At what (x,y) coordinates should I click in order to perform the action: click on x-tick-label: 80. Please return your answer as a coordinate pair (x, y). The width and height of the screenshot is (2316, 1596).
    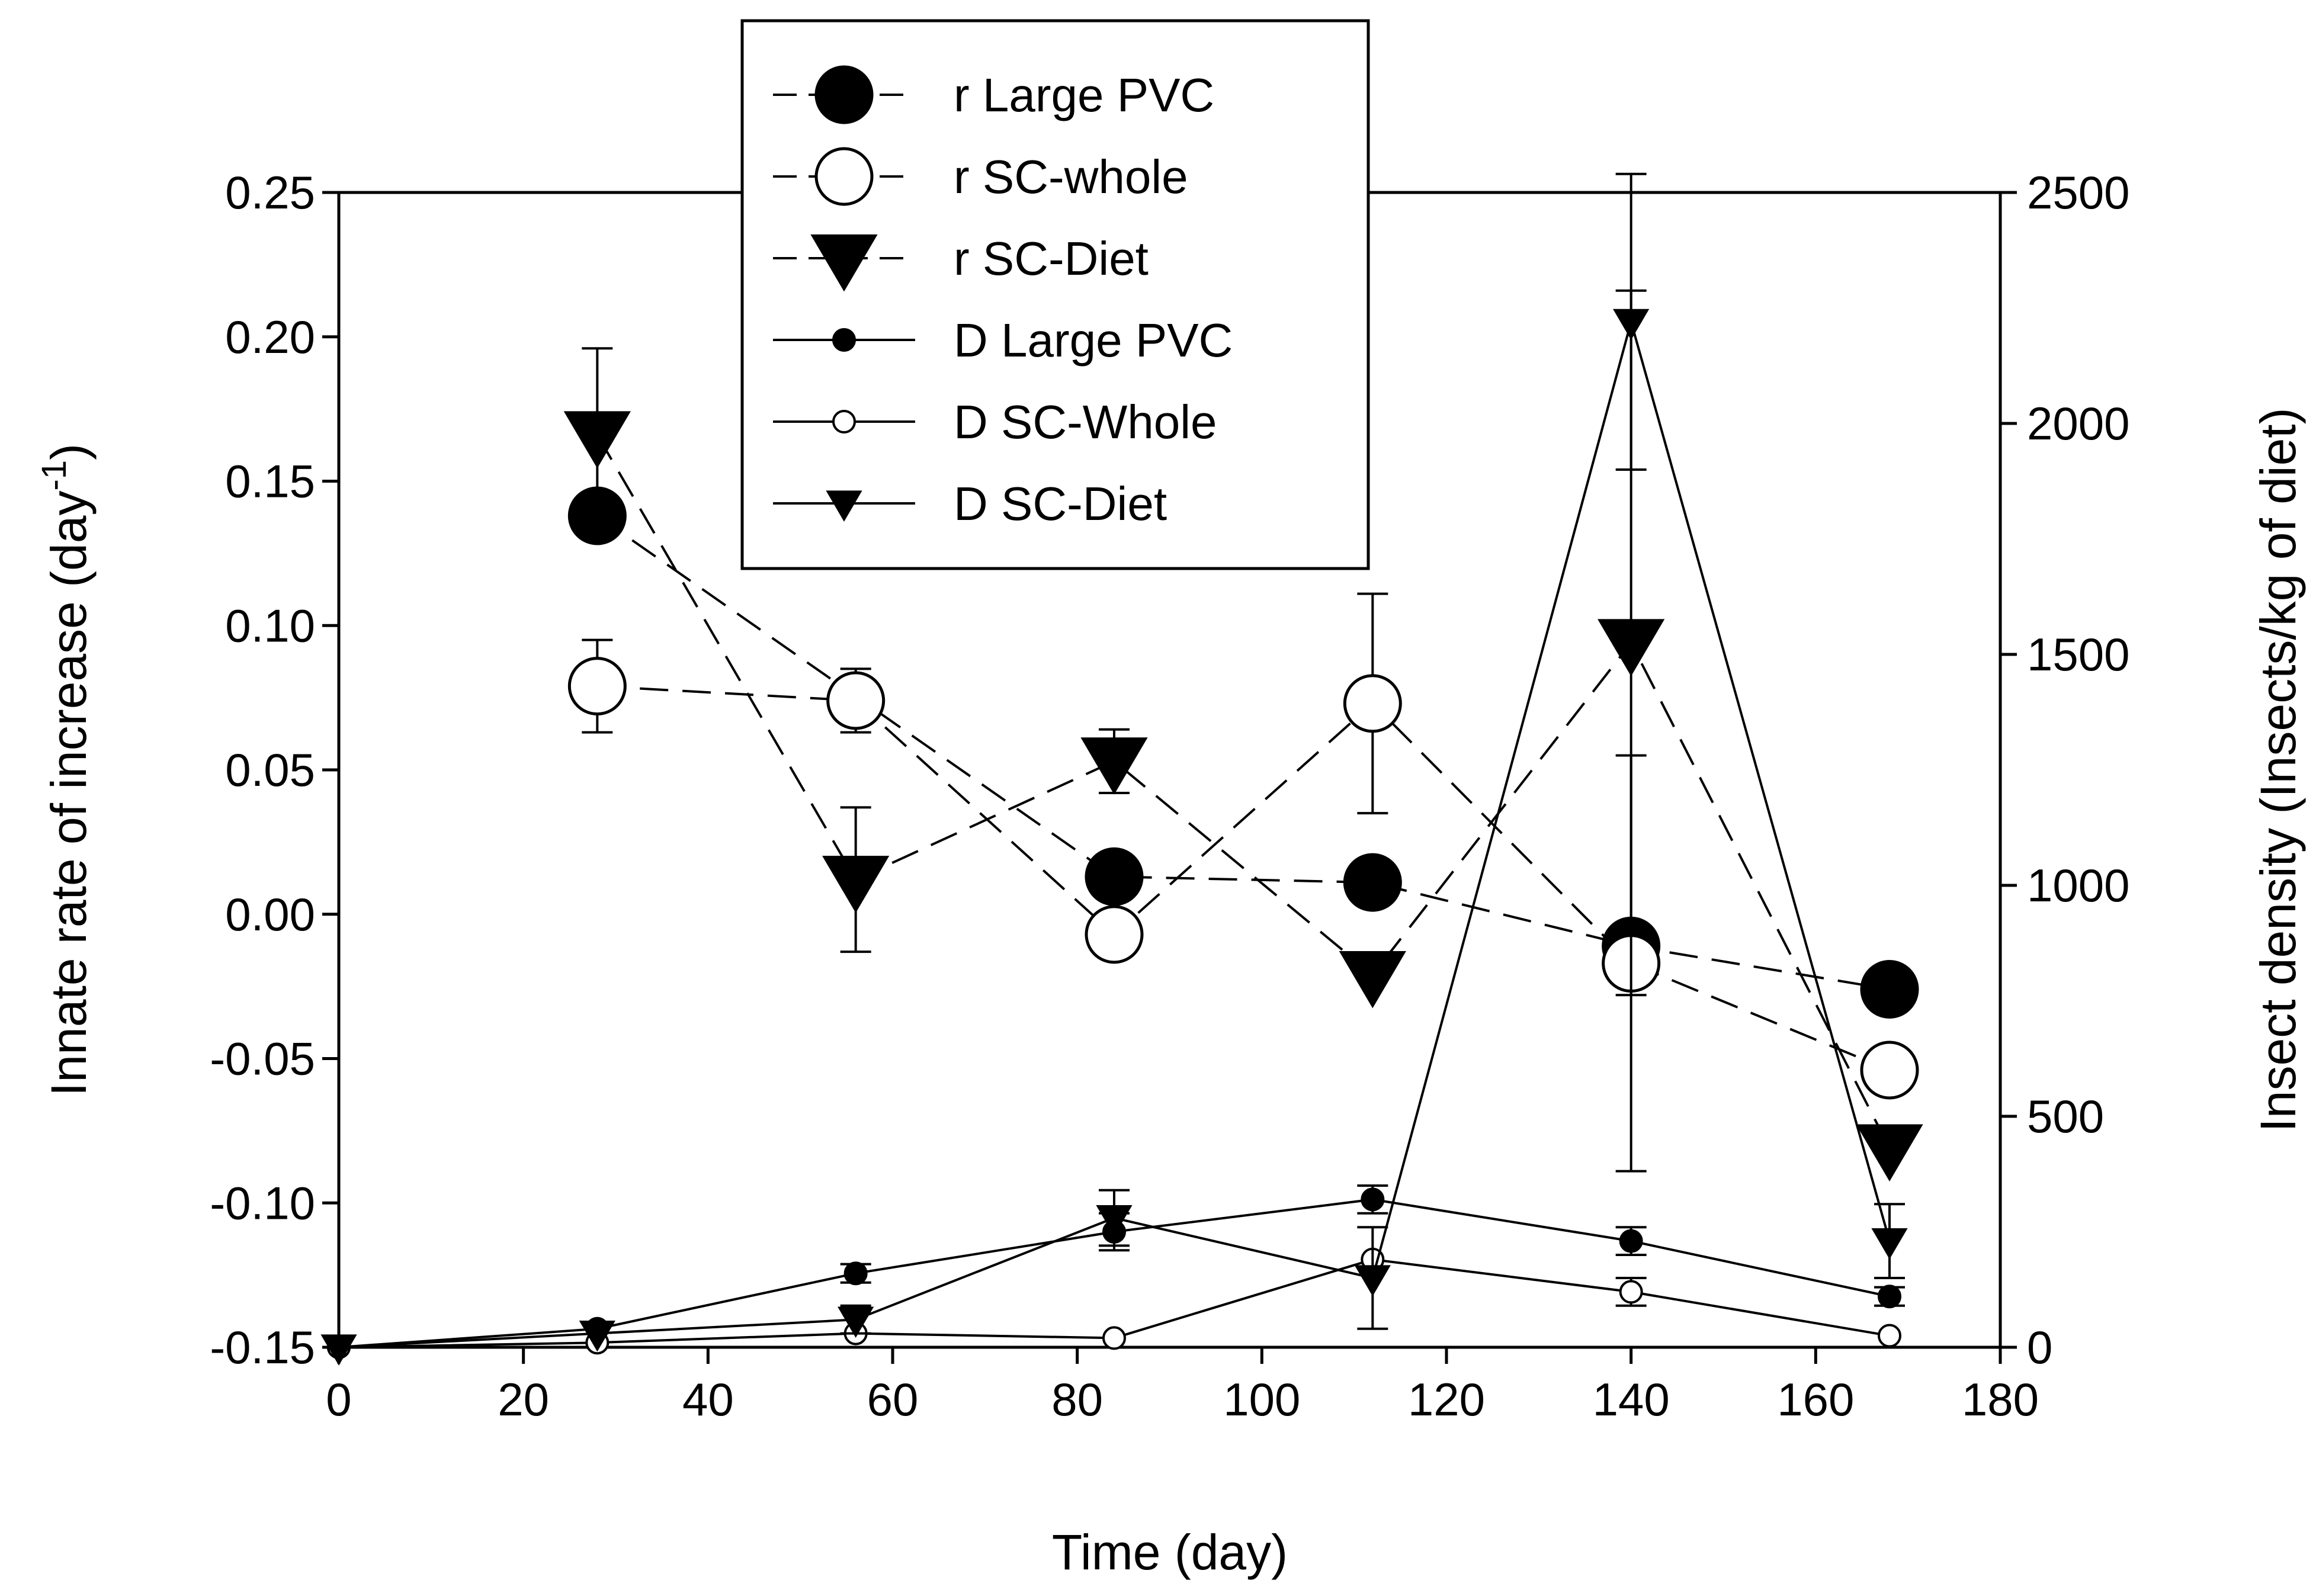
    Looking at the image, I should click on (1077, 1399).